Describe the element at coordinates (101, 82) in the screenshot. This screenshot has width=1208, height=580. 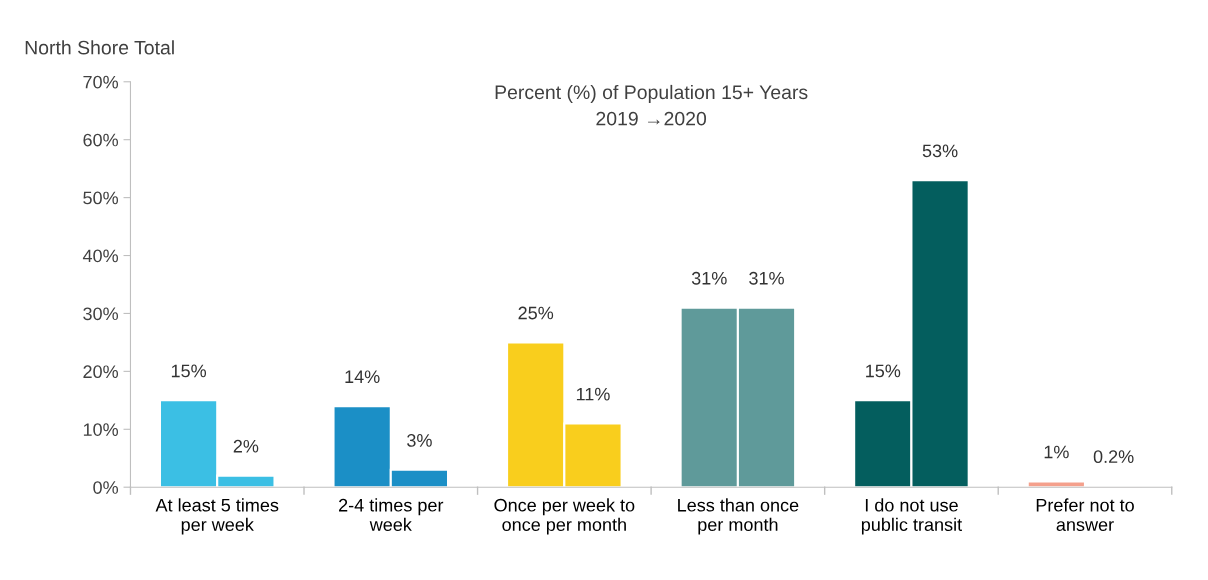
I see `y-tick-label: 70%` at that location.